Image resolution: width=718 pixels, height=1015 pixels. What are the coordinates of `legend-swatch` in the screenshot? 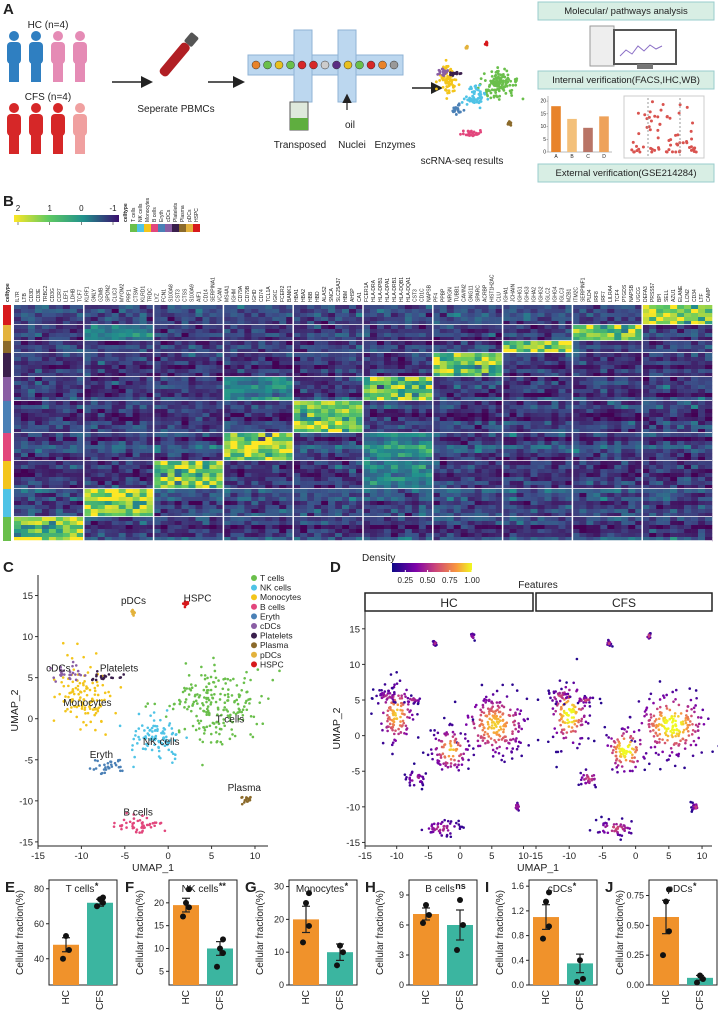 It's located at (196, 228).